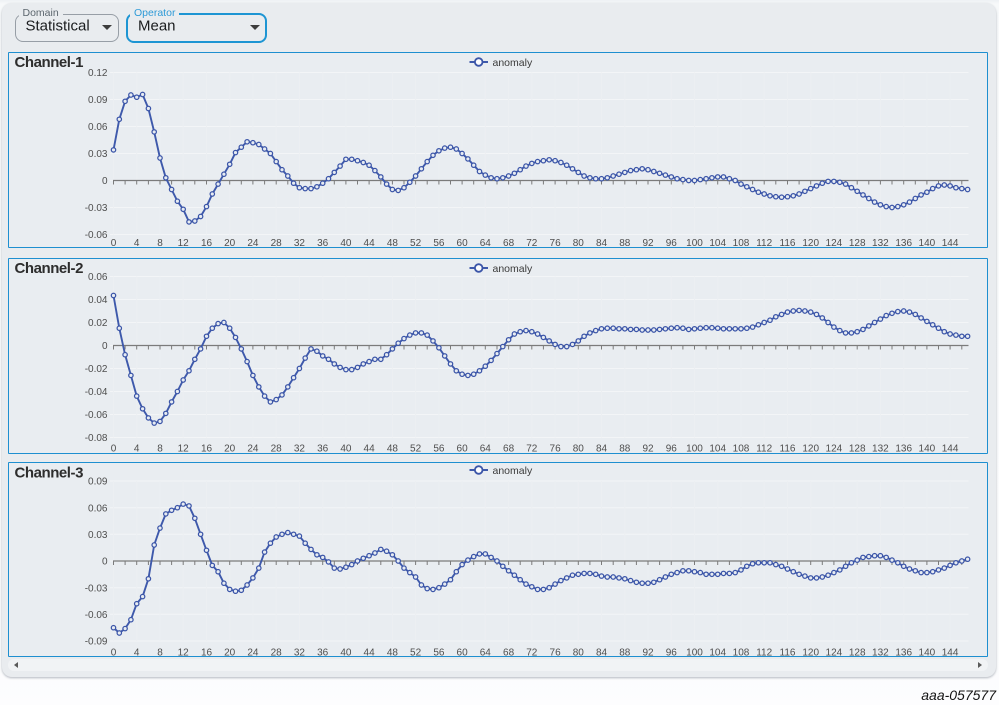  Describe the element at coordinates (694, 653) in the screenshot. I see `svg-text: 100` at that location.